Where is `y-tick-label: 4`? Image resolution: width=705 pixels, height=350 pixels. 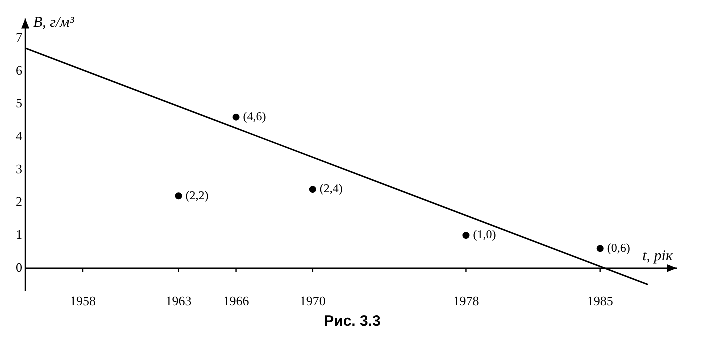 y-tick-label: 4 is located at coordinates (19, 136).